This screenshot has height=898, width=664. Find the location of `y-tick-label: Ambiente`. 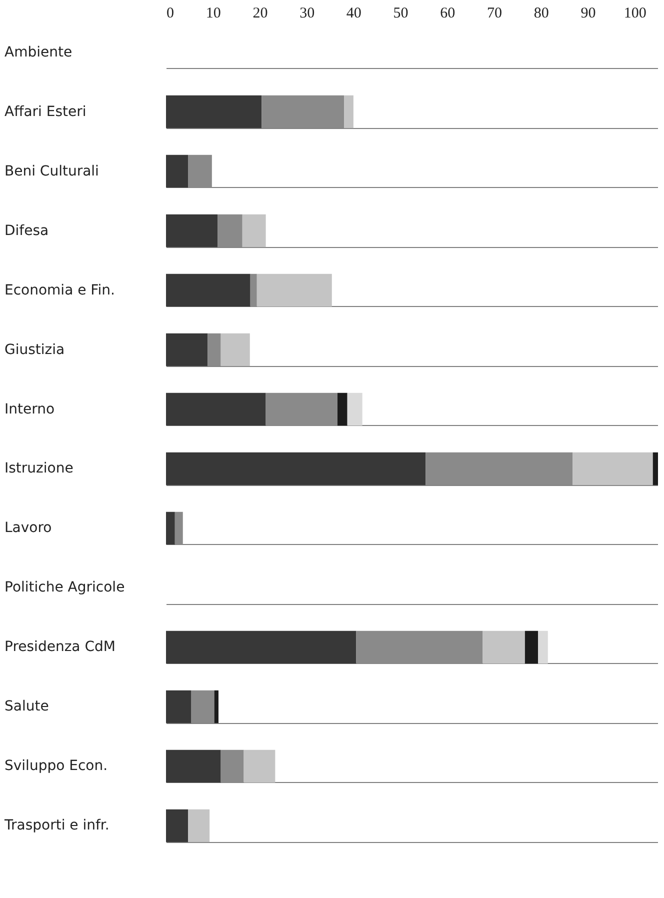

y-tick-label: Ambiente is located at coordinates (38, 52).